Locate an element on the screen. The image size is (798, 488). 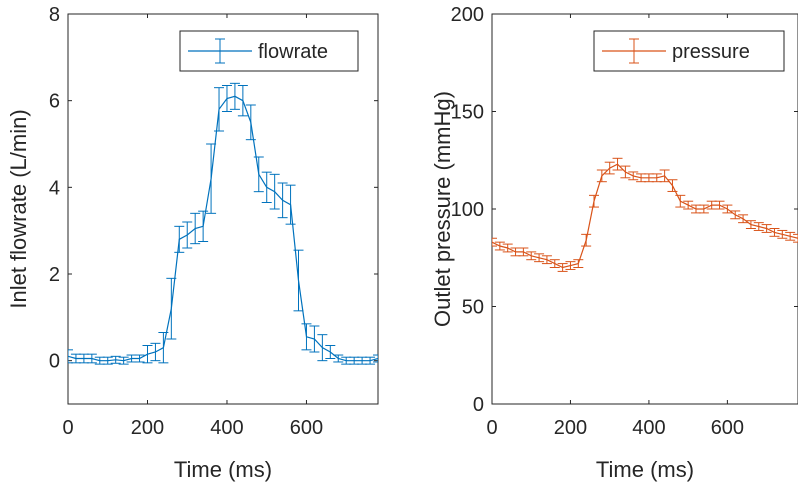
legend-label: flowrate is located at coordinates (293, 52).